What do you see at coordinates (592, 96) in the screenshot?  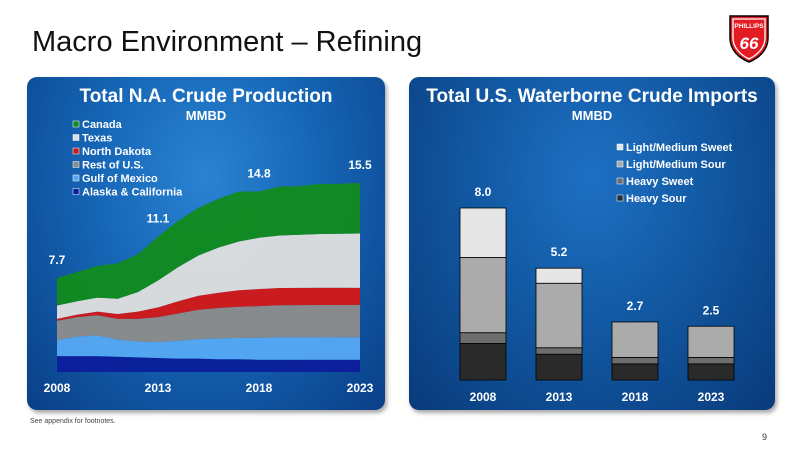 I see `chart-title: Total U.S. Waterborne Crude Imports` at bounding box center [592, 96].